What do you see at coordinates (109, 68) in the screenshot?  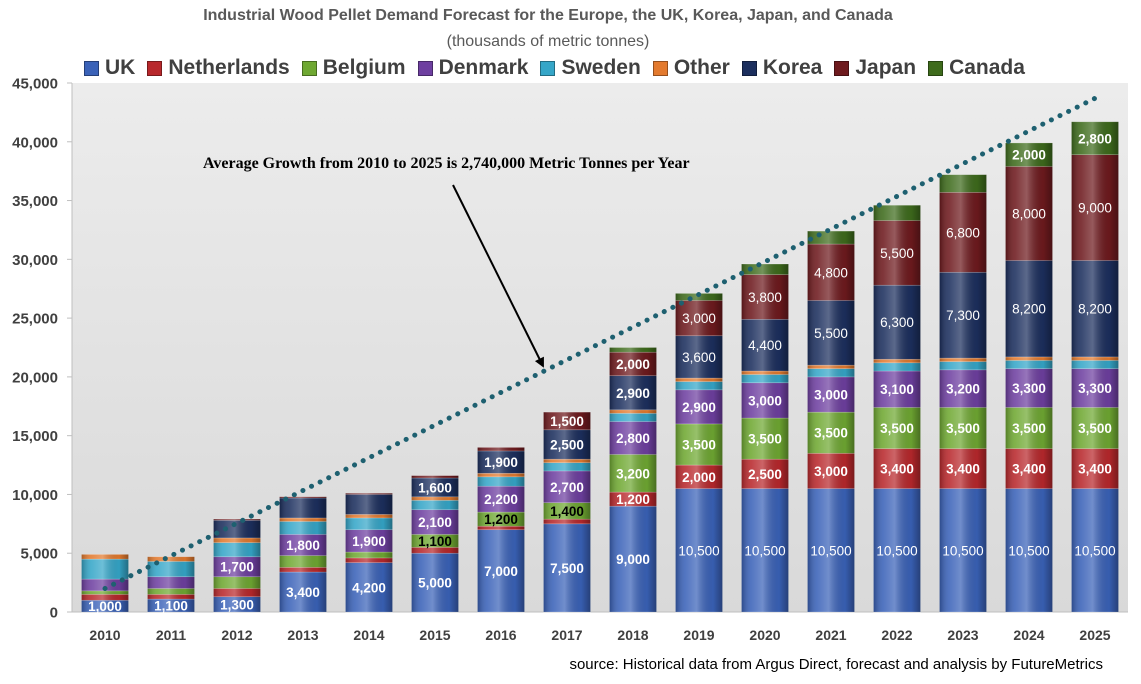 I see `legend-item: UK` at bounding box center [109, 68].